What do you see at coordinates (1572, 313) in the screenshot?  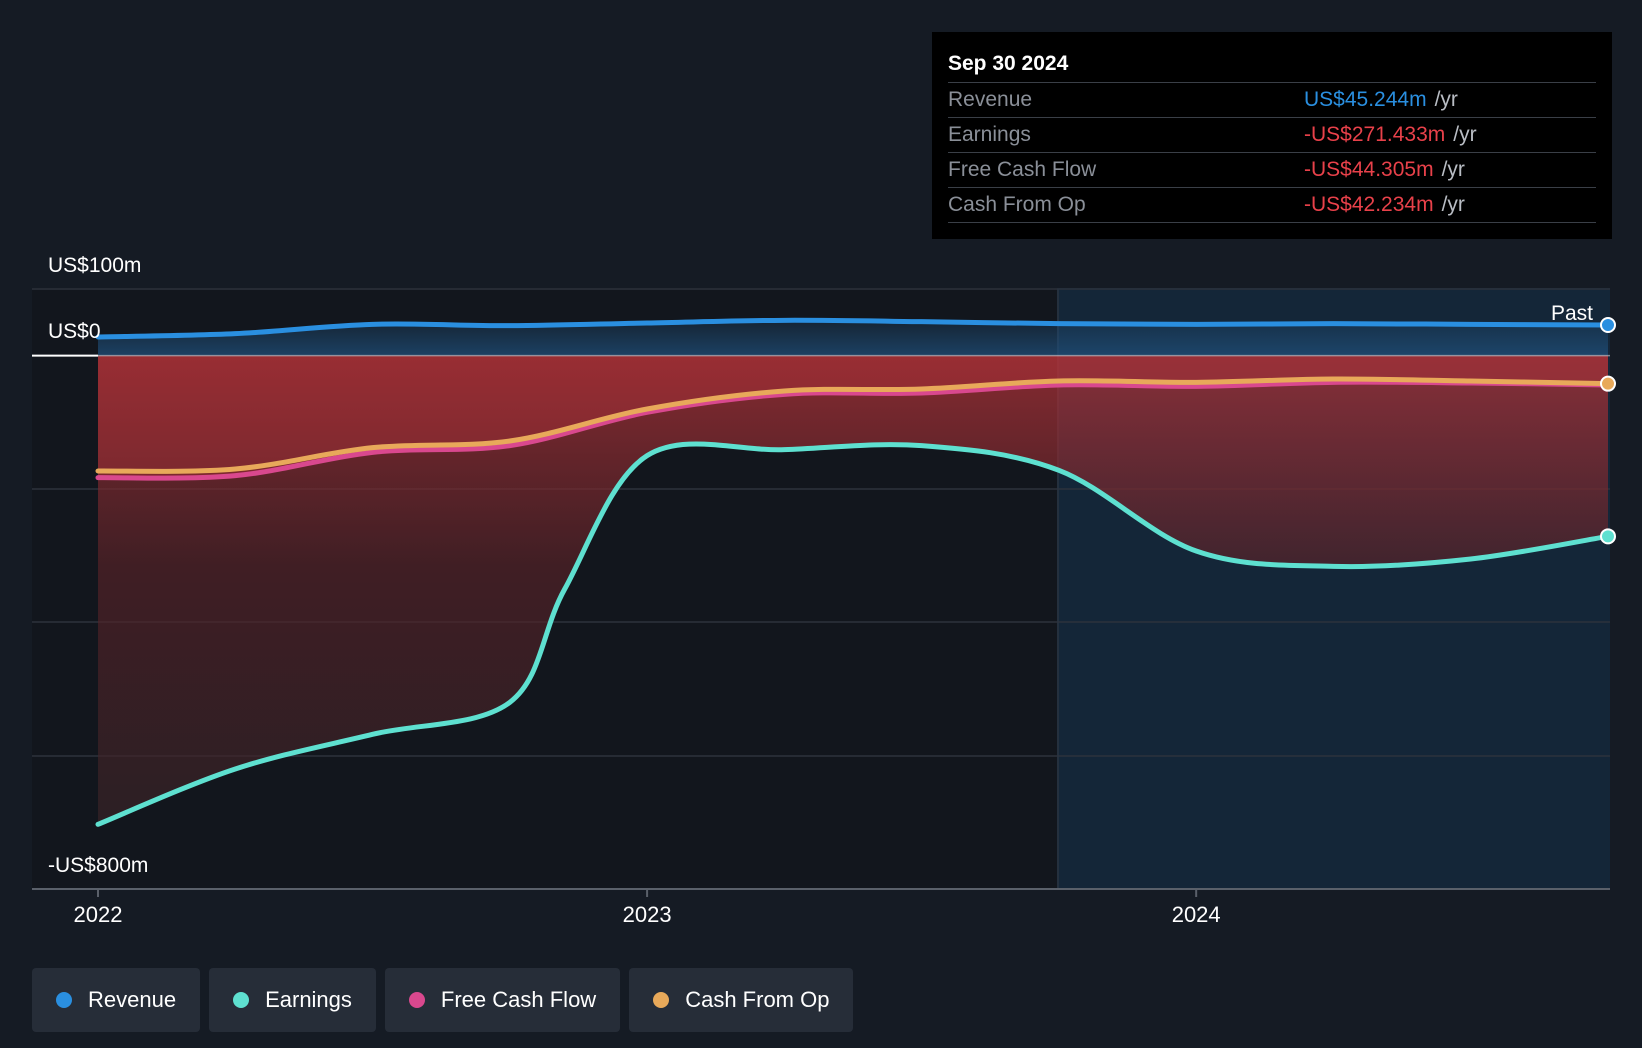 I see `past-label: Past` at bounding box center [1572, 313].